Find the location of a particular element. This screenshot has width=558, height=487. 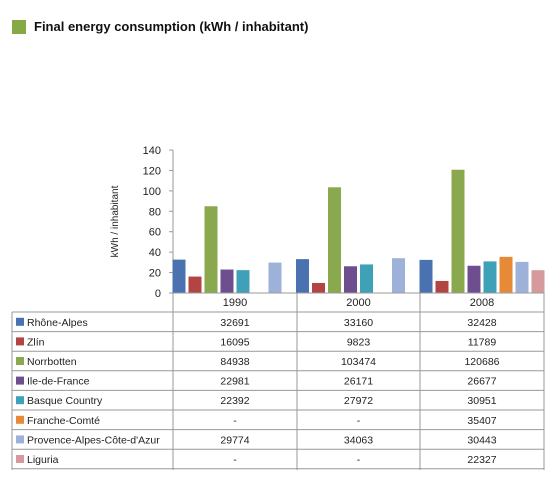

table-cell-value: 9823 is located at coordinates (359, 342).